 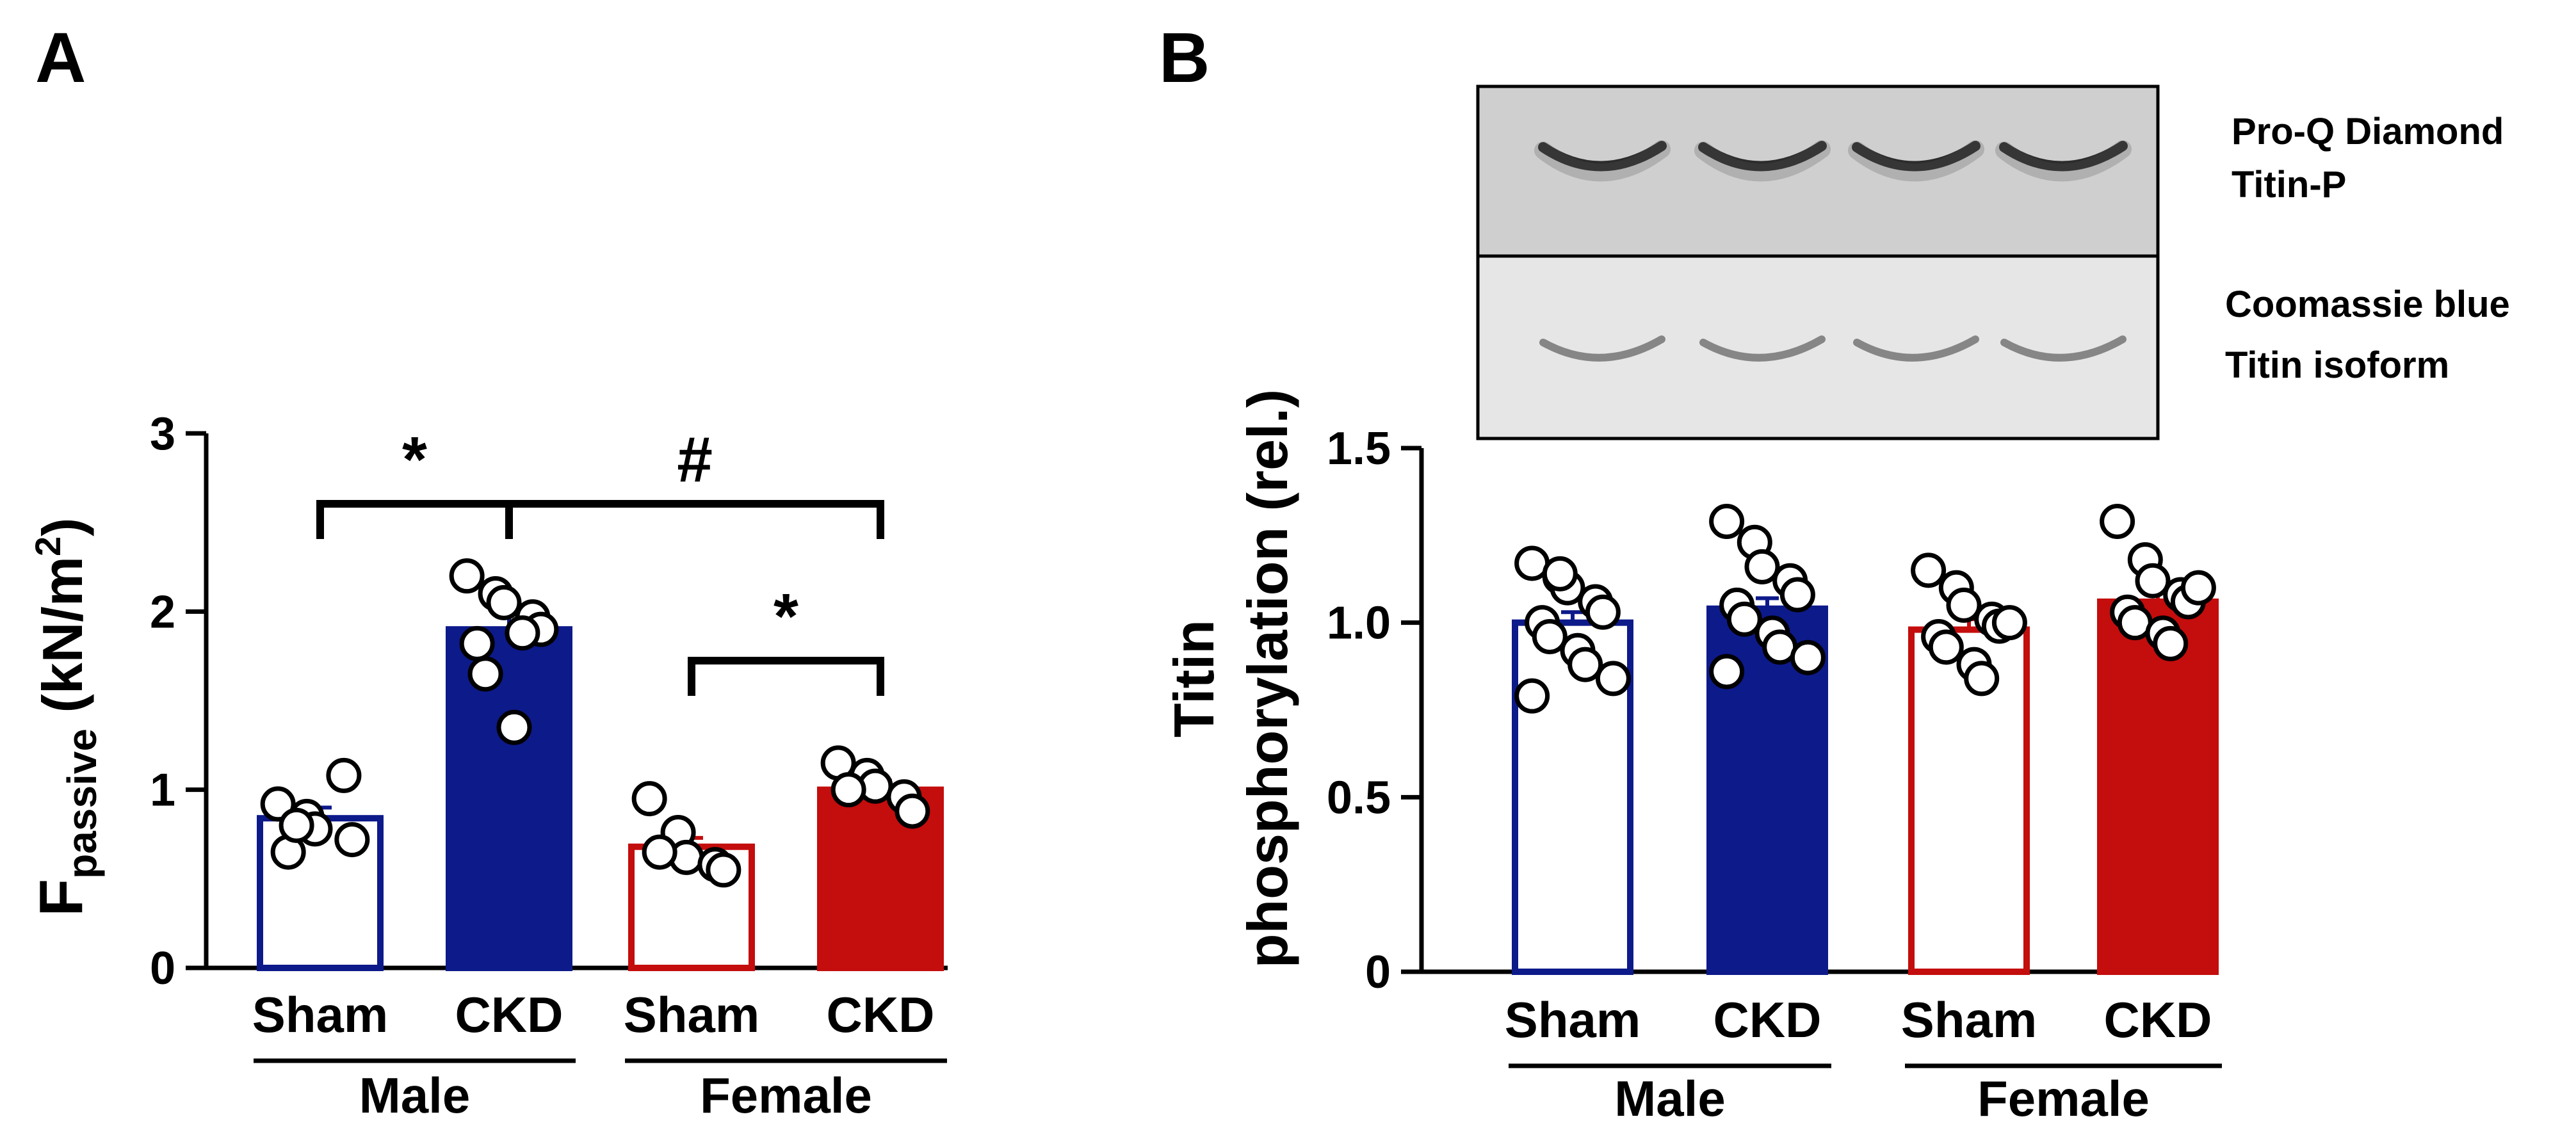 I want to click on blot-label-proq-line1: Pro-Q Diamond, so click(x=2368, y=131).